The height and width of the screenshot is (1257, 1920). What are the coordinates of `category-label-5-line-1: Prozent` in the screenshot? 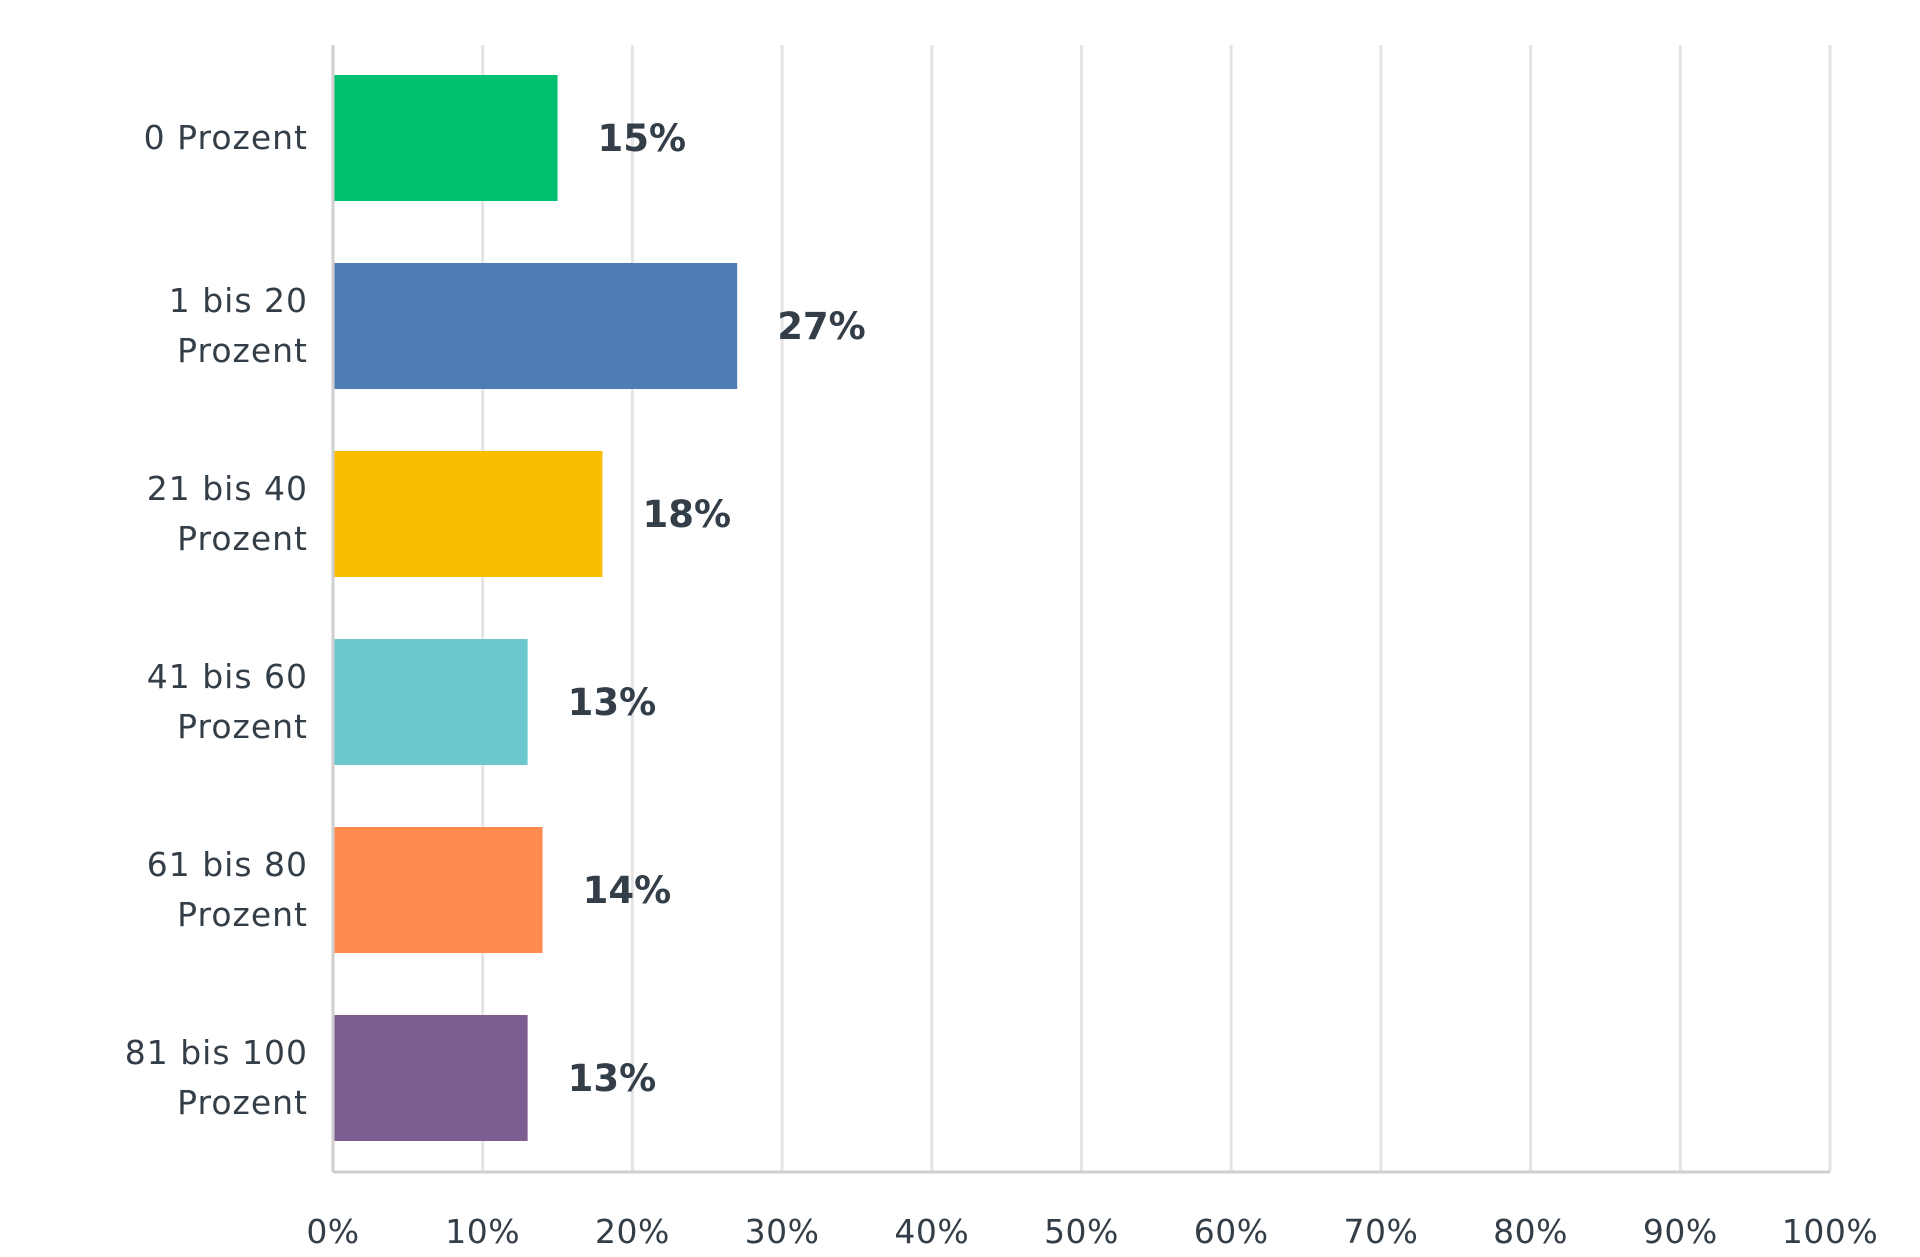 It's located at (242, 1102).